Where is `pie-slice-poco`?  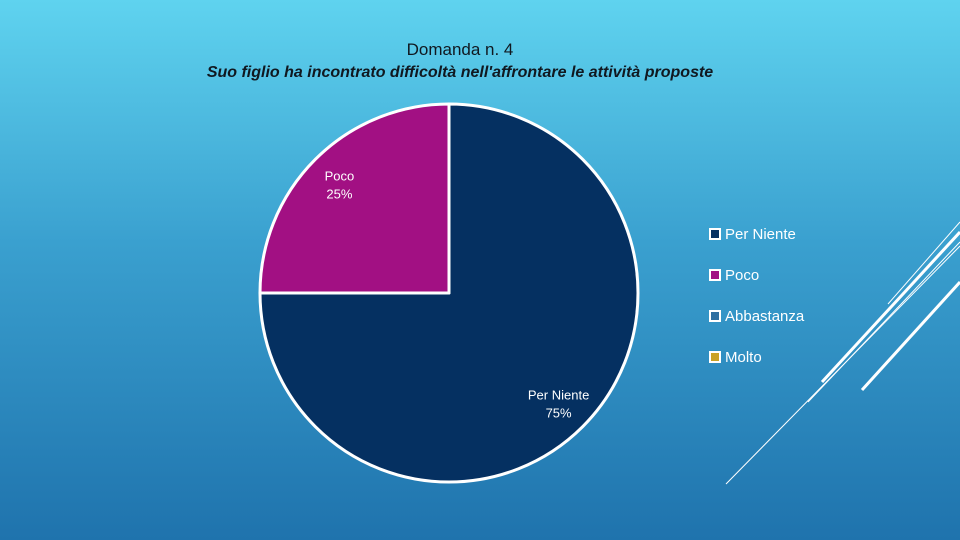
pie-slice-poco is located at coordinates (354, 198).